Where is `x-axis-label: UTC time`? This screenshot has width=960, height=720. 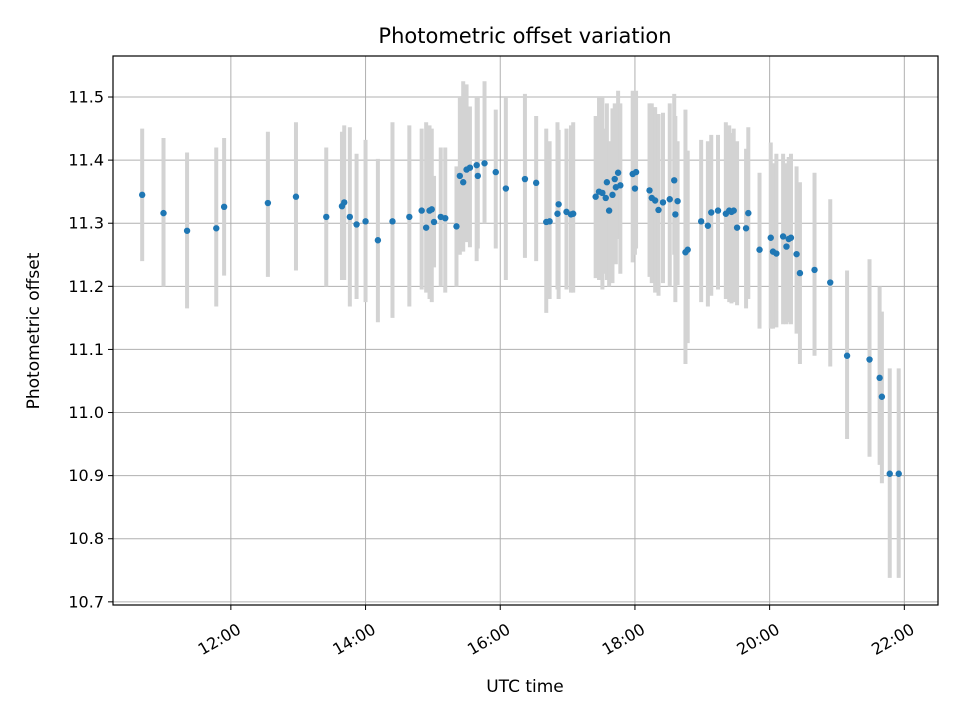 x-axis-label: UTC time is located at coordinates (525, 687).